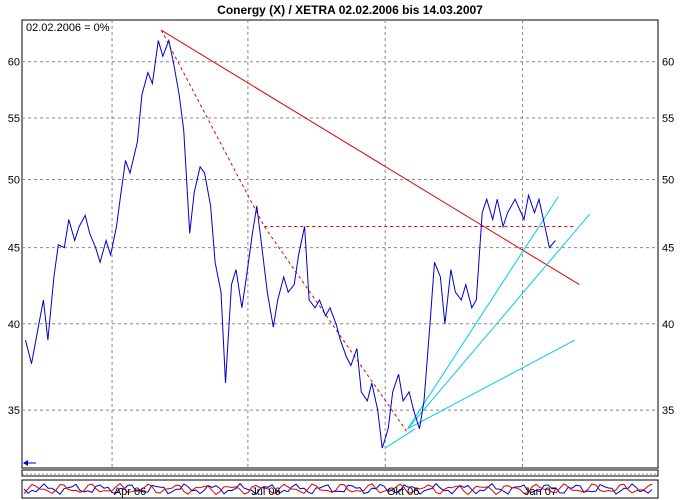 The image size is (700, 500). What do you see at coordinates (340, 473) in the screenshot?
I see `indicator-strip-upper` at bounding box center [340, 473].